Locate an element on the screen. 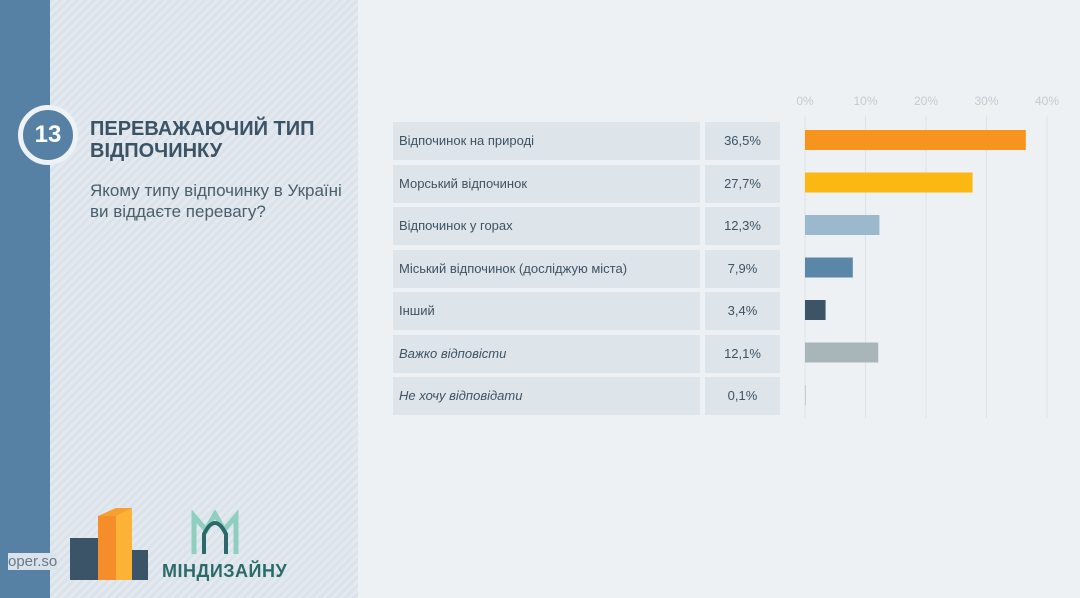 The width and height of the screenshot is (1080, 598). question-number-badge: 13 is located at coordinates (48, 135).